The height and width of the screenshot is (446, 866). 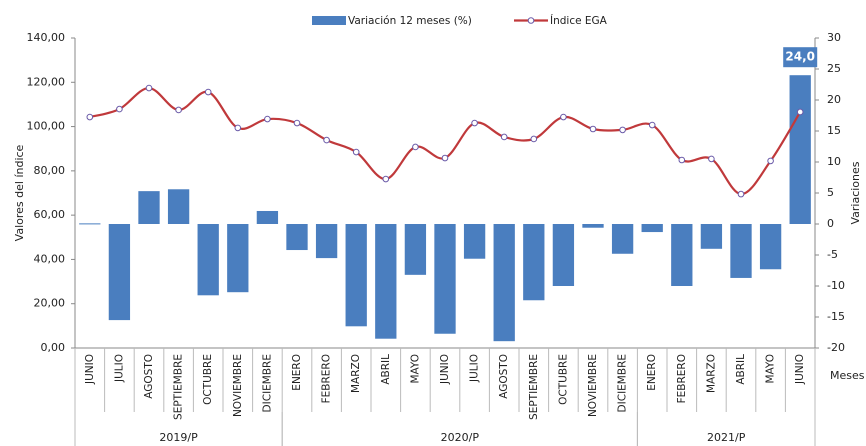 What do you see at coordinates (410, 21) in the screenshot?
I see `legend-label: Variación 12 meses (%)` at bounding box center [410, 21].